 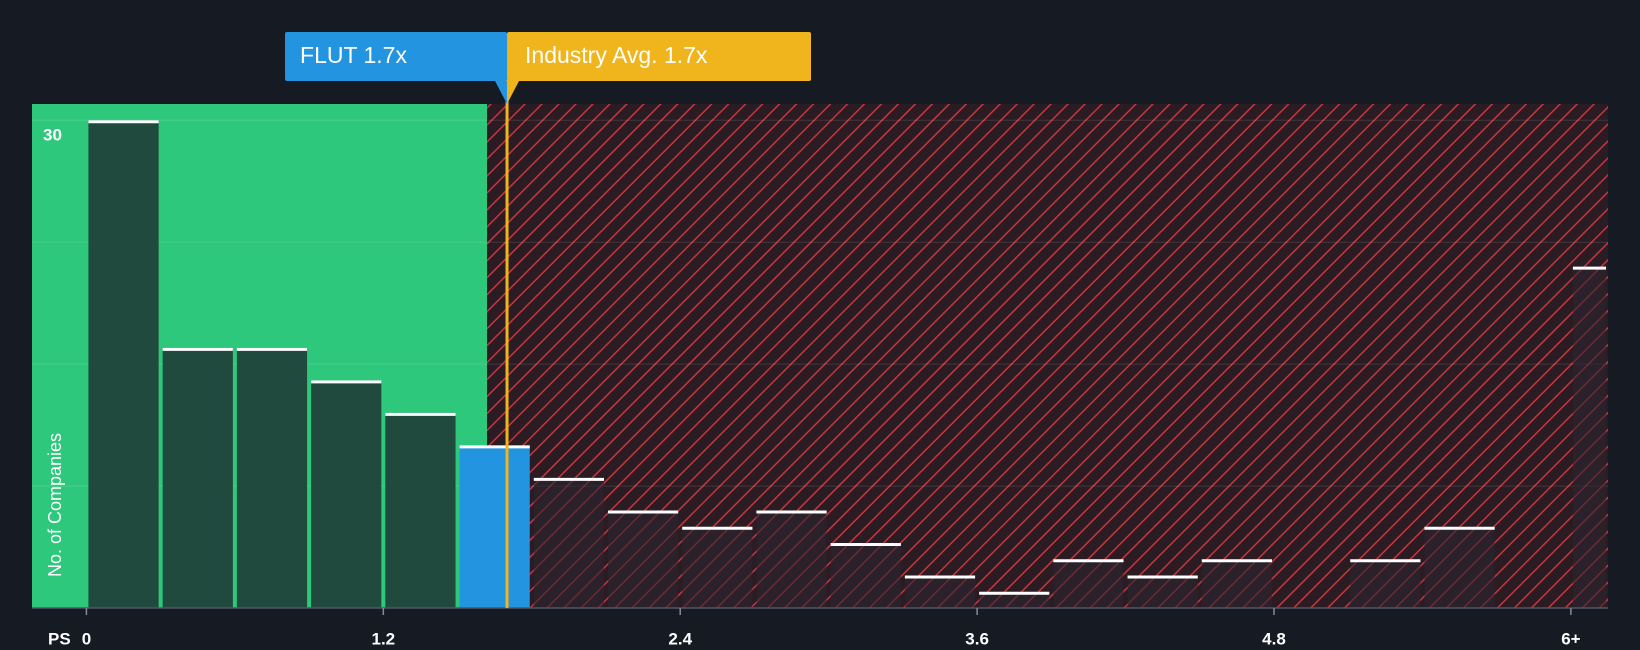 What do you see at coordinates (680, 638) in the screenshot?
I see `x-tick-label: 2.4` at bounding box center [680, 638].